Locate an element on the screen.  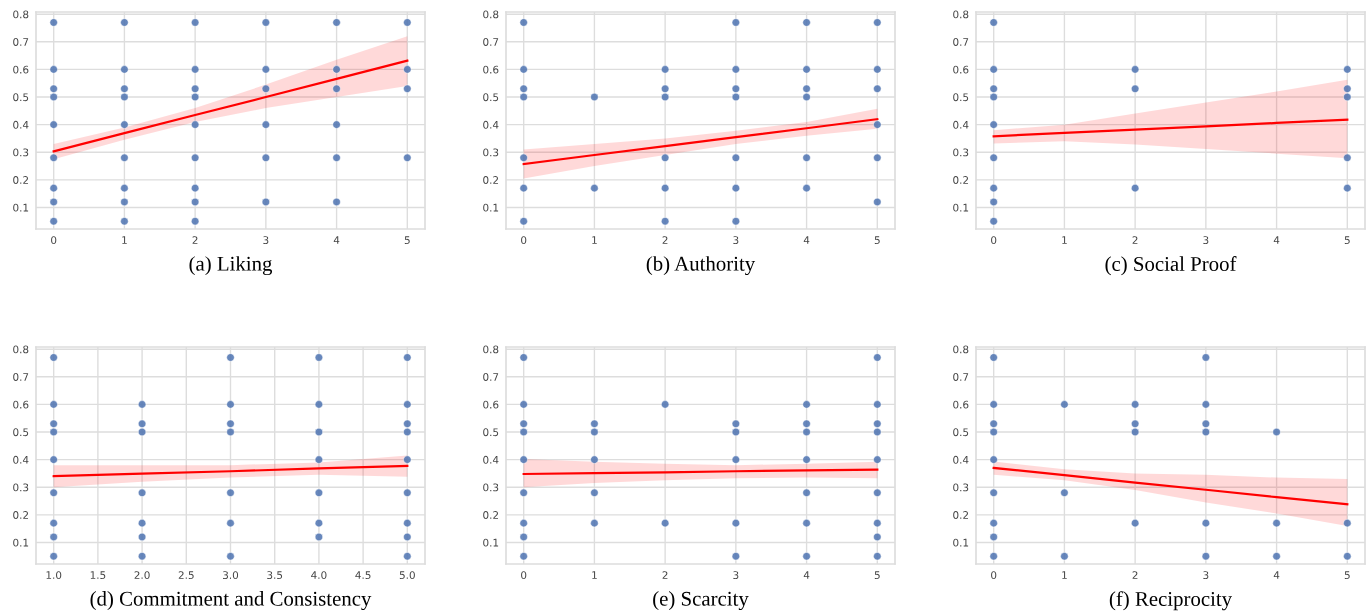
text: (e) Scarcity is located at coordinates (701, 601).